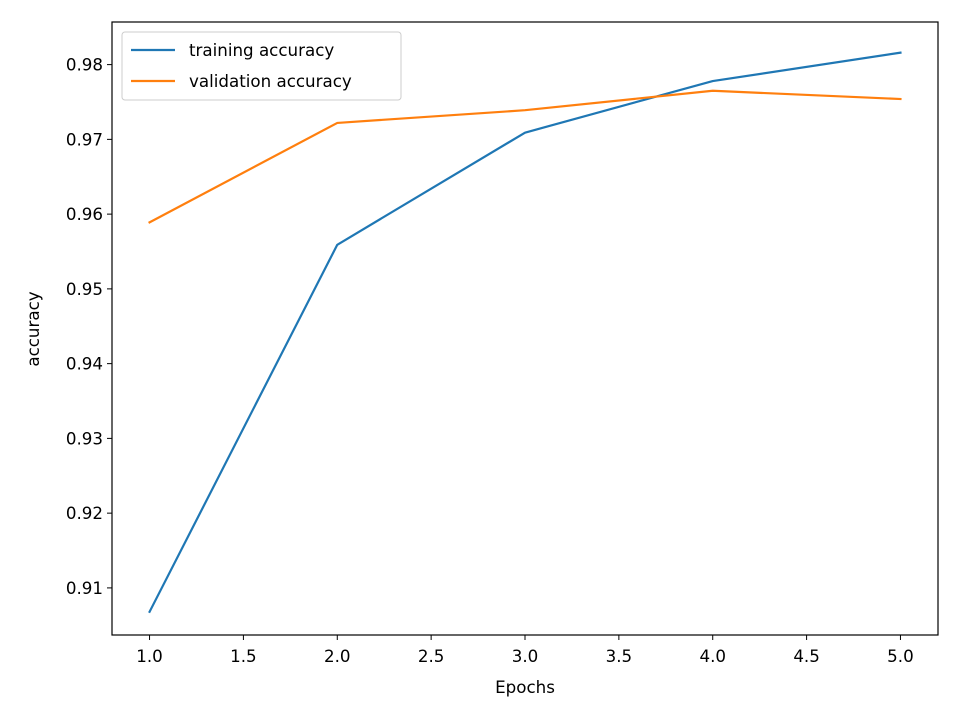 The width and height of the screenshot is (960, 720). What do you see at coordinates (84, 588) in the screenshot?
I see `y-tick-label: 0.91` at bounding box center [84, 588].